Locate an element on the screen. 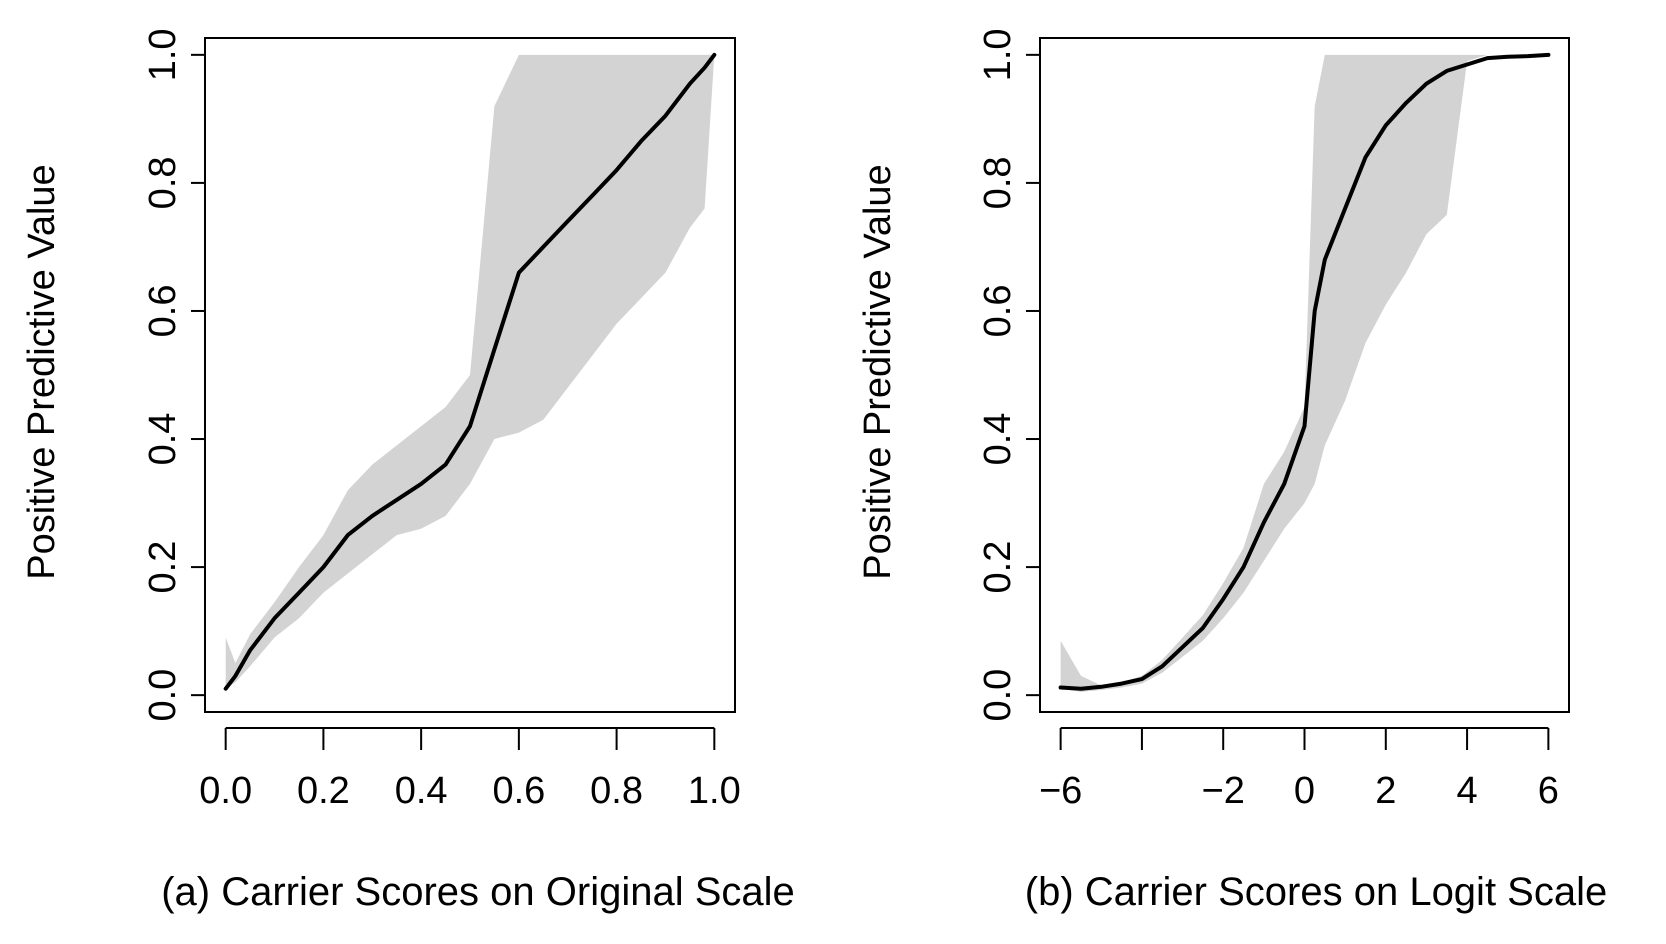  panel-a-y-tick-label: 0.4 is located at coordinates (163, 439).